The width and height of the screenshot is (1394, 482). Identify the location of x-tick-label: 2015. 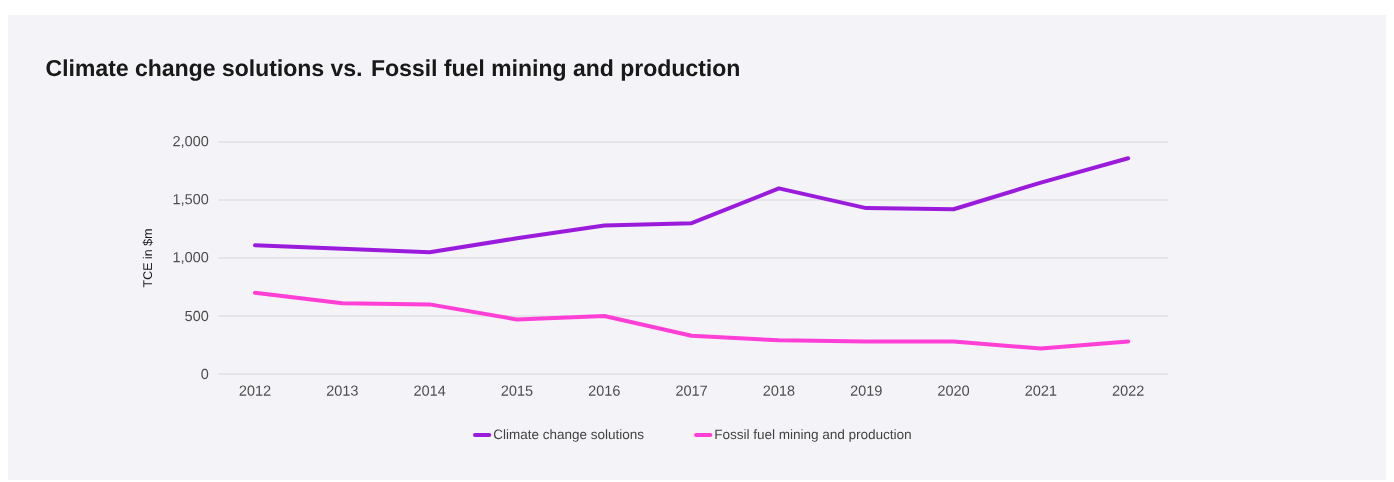
(517, 390).